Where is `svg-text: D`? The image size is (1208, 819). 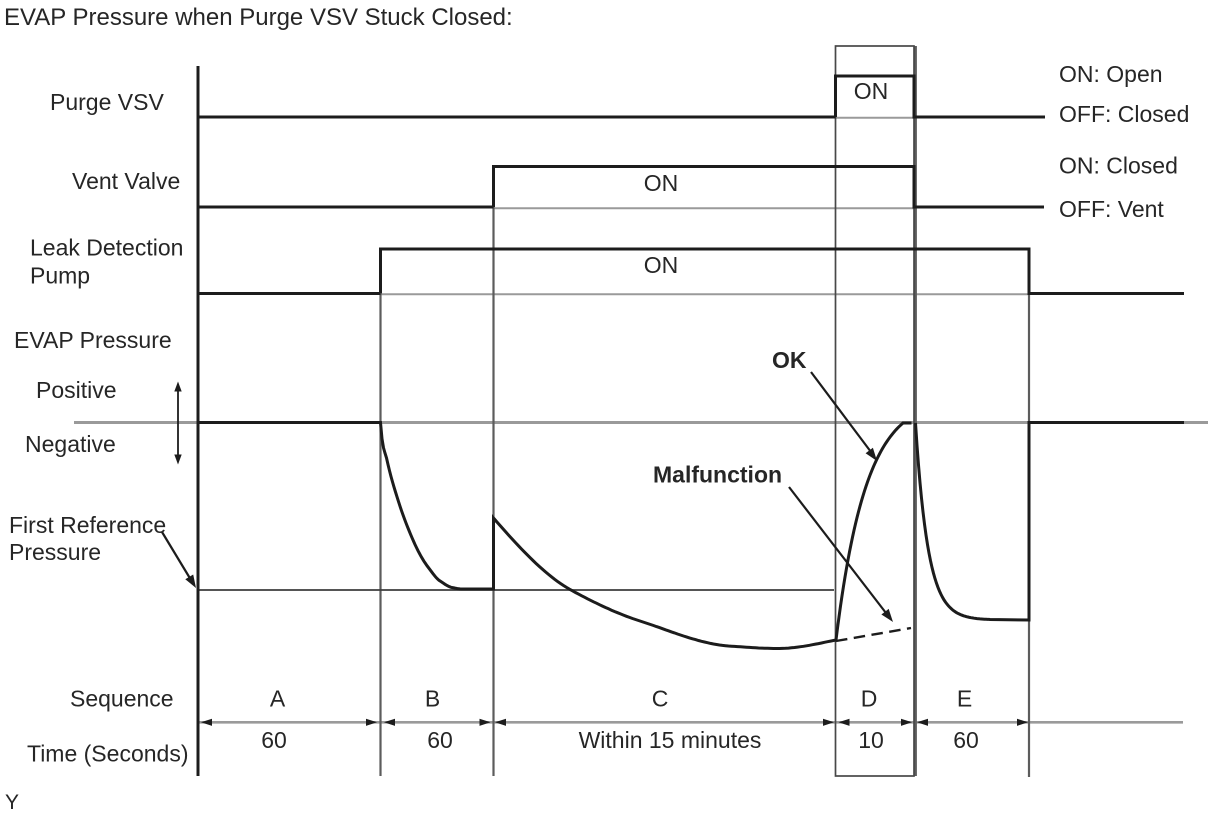
svg-text: D is located at coordinates (869, 698).